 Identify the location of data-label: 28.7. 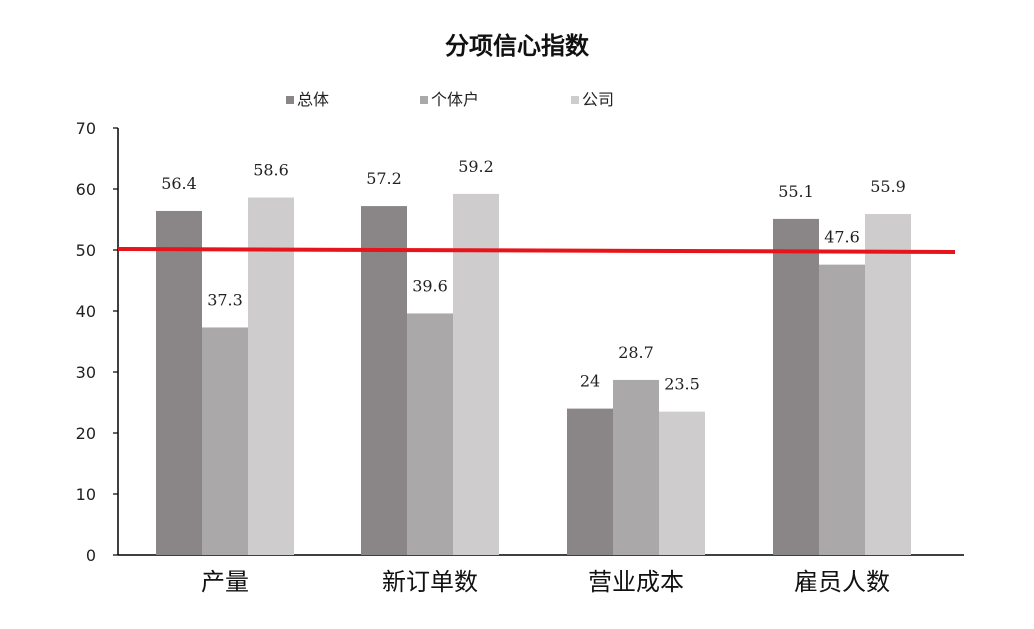
(636, 352).